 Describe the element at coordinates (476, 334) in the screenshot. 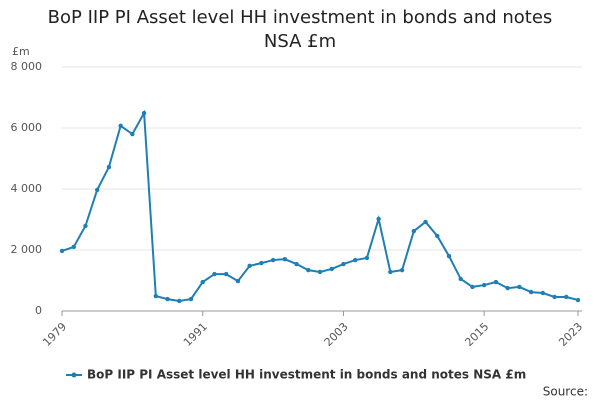

I see `x-tick-label: 2015` at that location.